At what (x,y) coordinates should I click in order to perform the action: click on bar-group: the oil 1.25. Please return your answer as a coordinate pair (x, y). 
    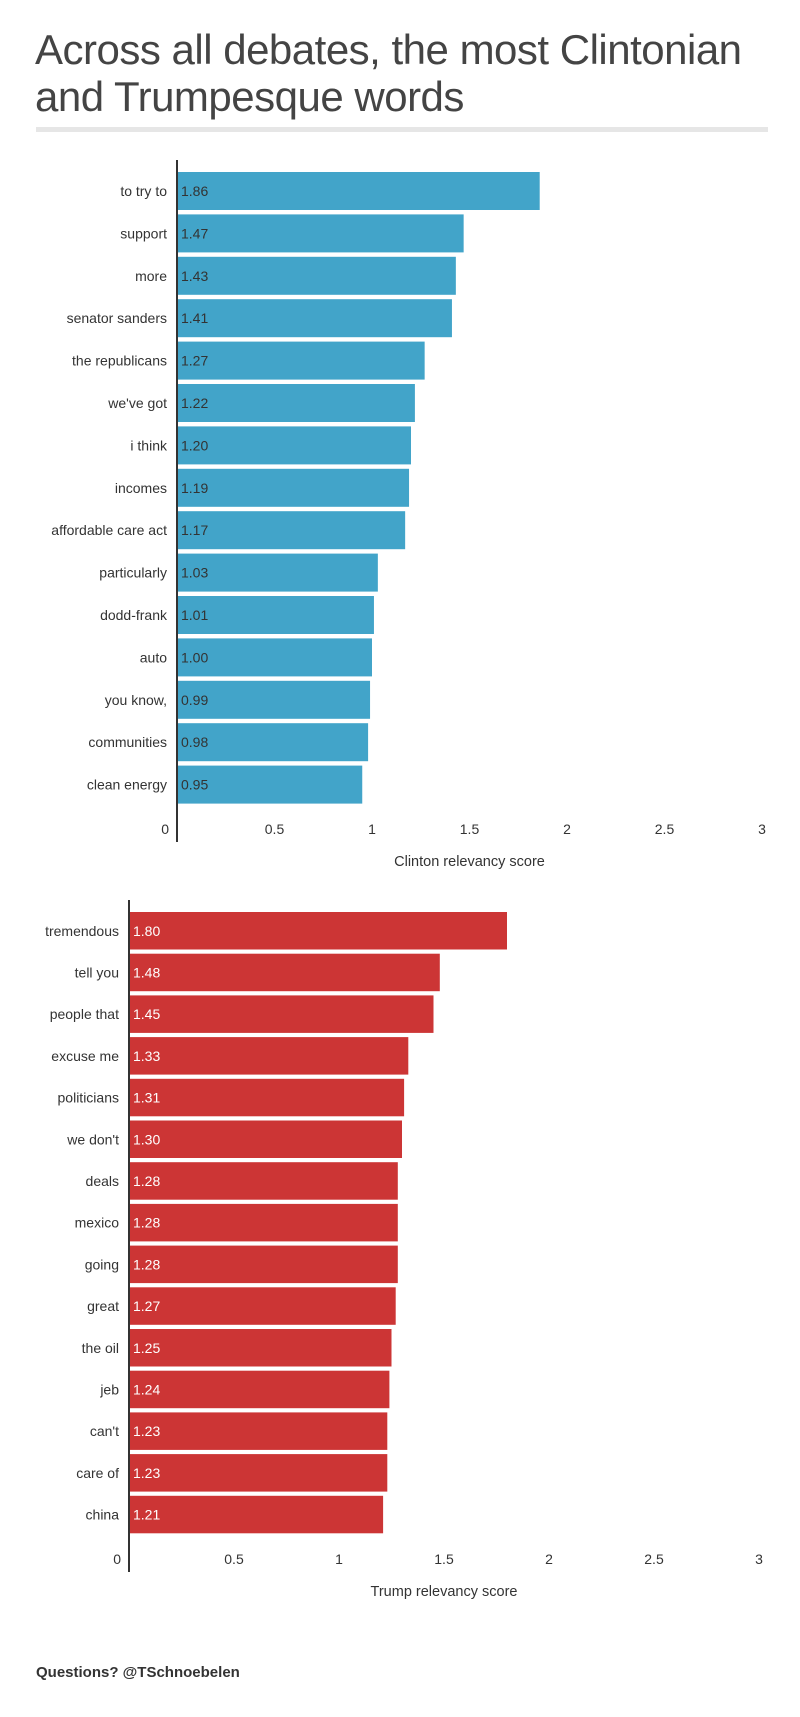
    Looking at the image, I should click on (237, 1348).